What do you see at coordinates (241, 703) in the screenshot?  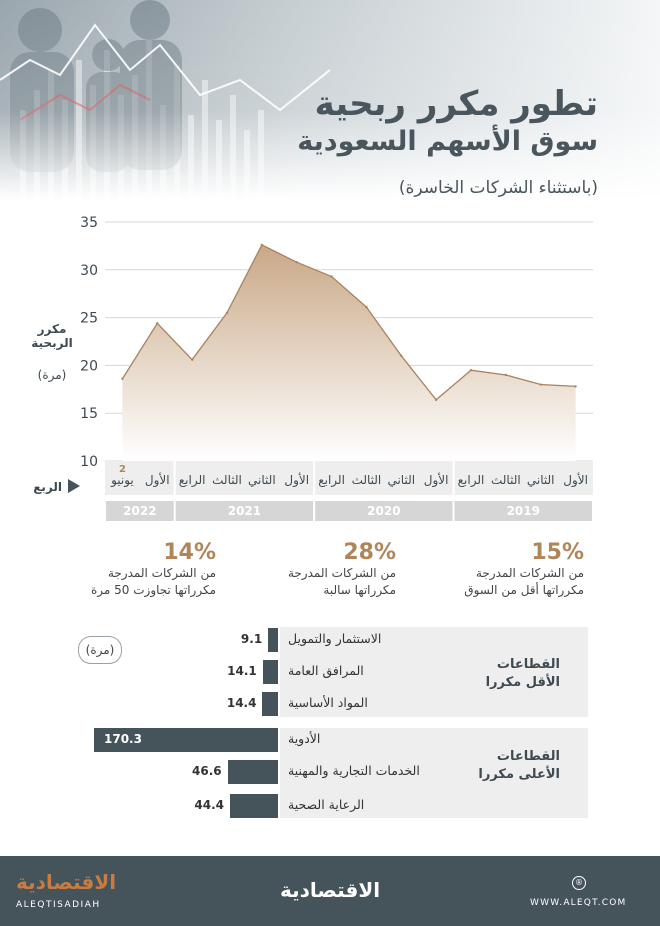 I see `sector-value: 14.4` at bounding box center [241, 703].